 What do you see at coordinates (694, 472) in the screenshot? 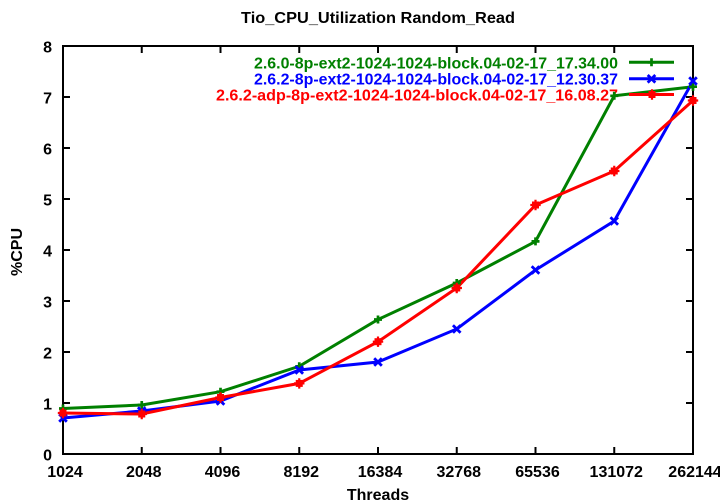
I see `svg-text: 262144` at bounding box center [694, 472].